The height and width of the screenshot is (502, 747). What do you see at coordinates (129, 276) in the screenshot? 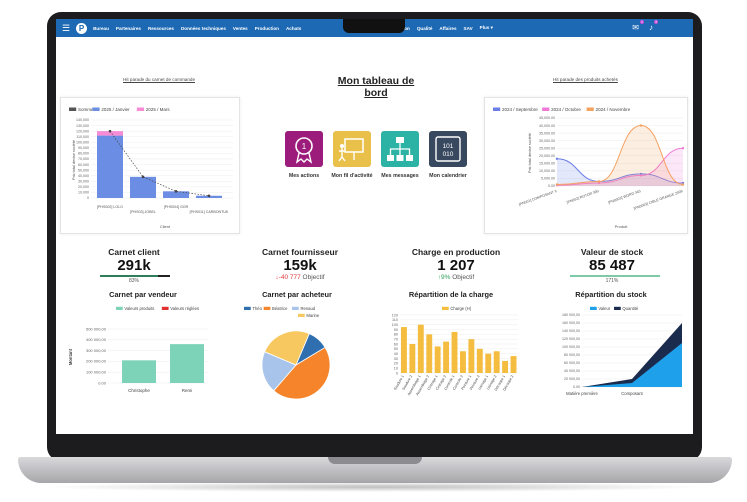
I see `kpi-carnet-client-bar` at bounding box center [129, 276].